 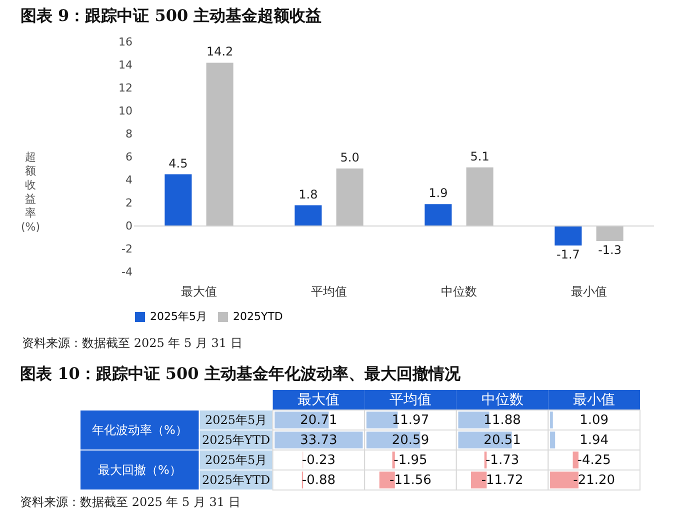 What do you see at coordinates (411, 480) in the screenshot?
I see `data-label: -11.56` at bounding box center [411, 480].